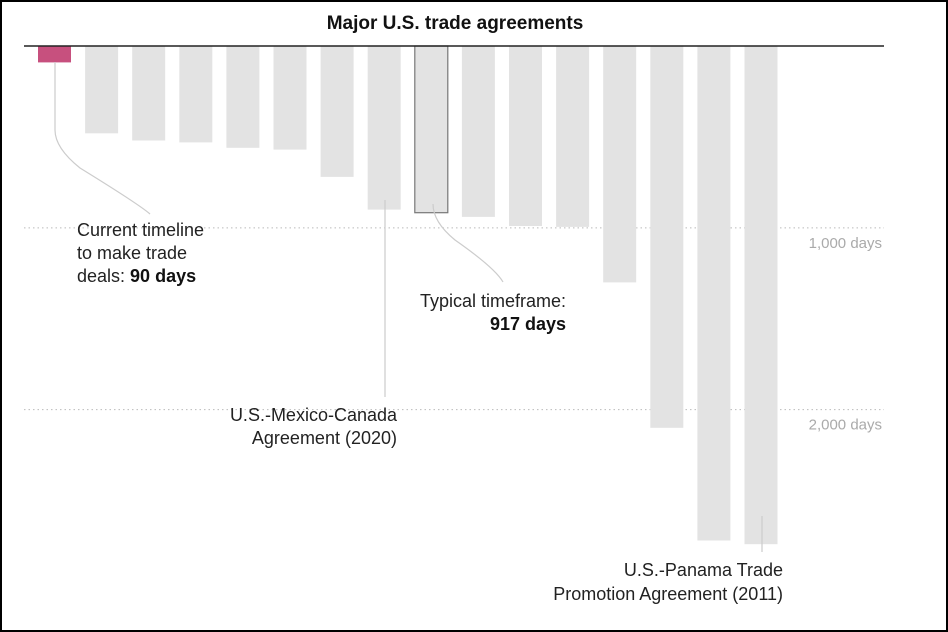 Image resolution: width=948 pixels, height=632 pixels. What do you see at coordinates (703, 570) in the screenshot?
I see `annotation-panama-line-1: U.S.-Panama Trade` at bounding box center [703, 570].